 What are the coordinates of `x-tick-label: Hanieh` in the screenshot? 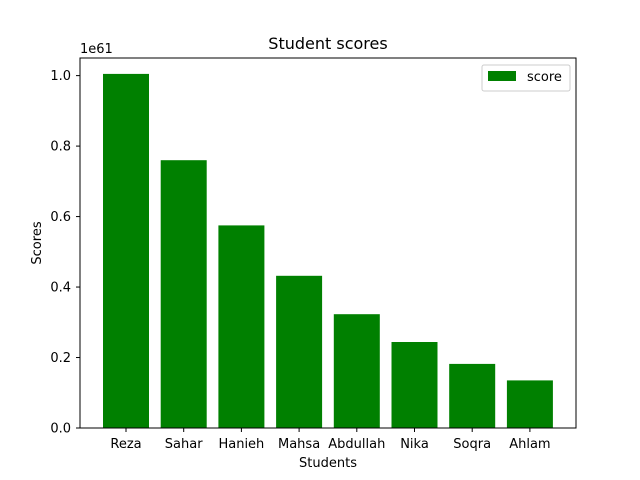 It's located at (241, 444).